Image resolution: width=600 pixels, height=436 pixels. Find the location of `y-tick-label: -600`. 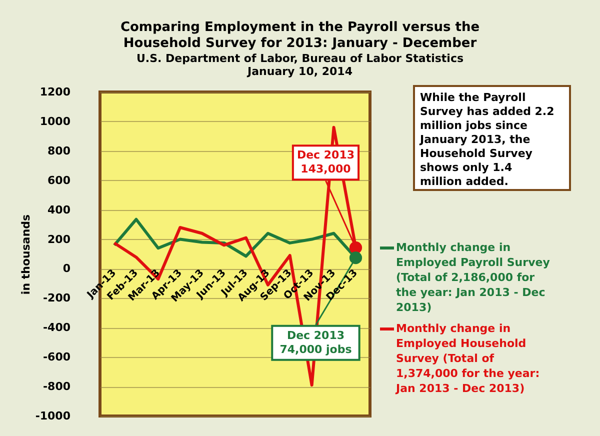

y-tick-label: -600 is located at coordinates (56, 357).